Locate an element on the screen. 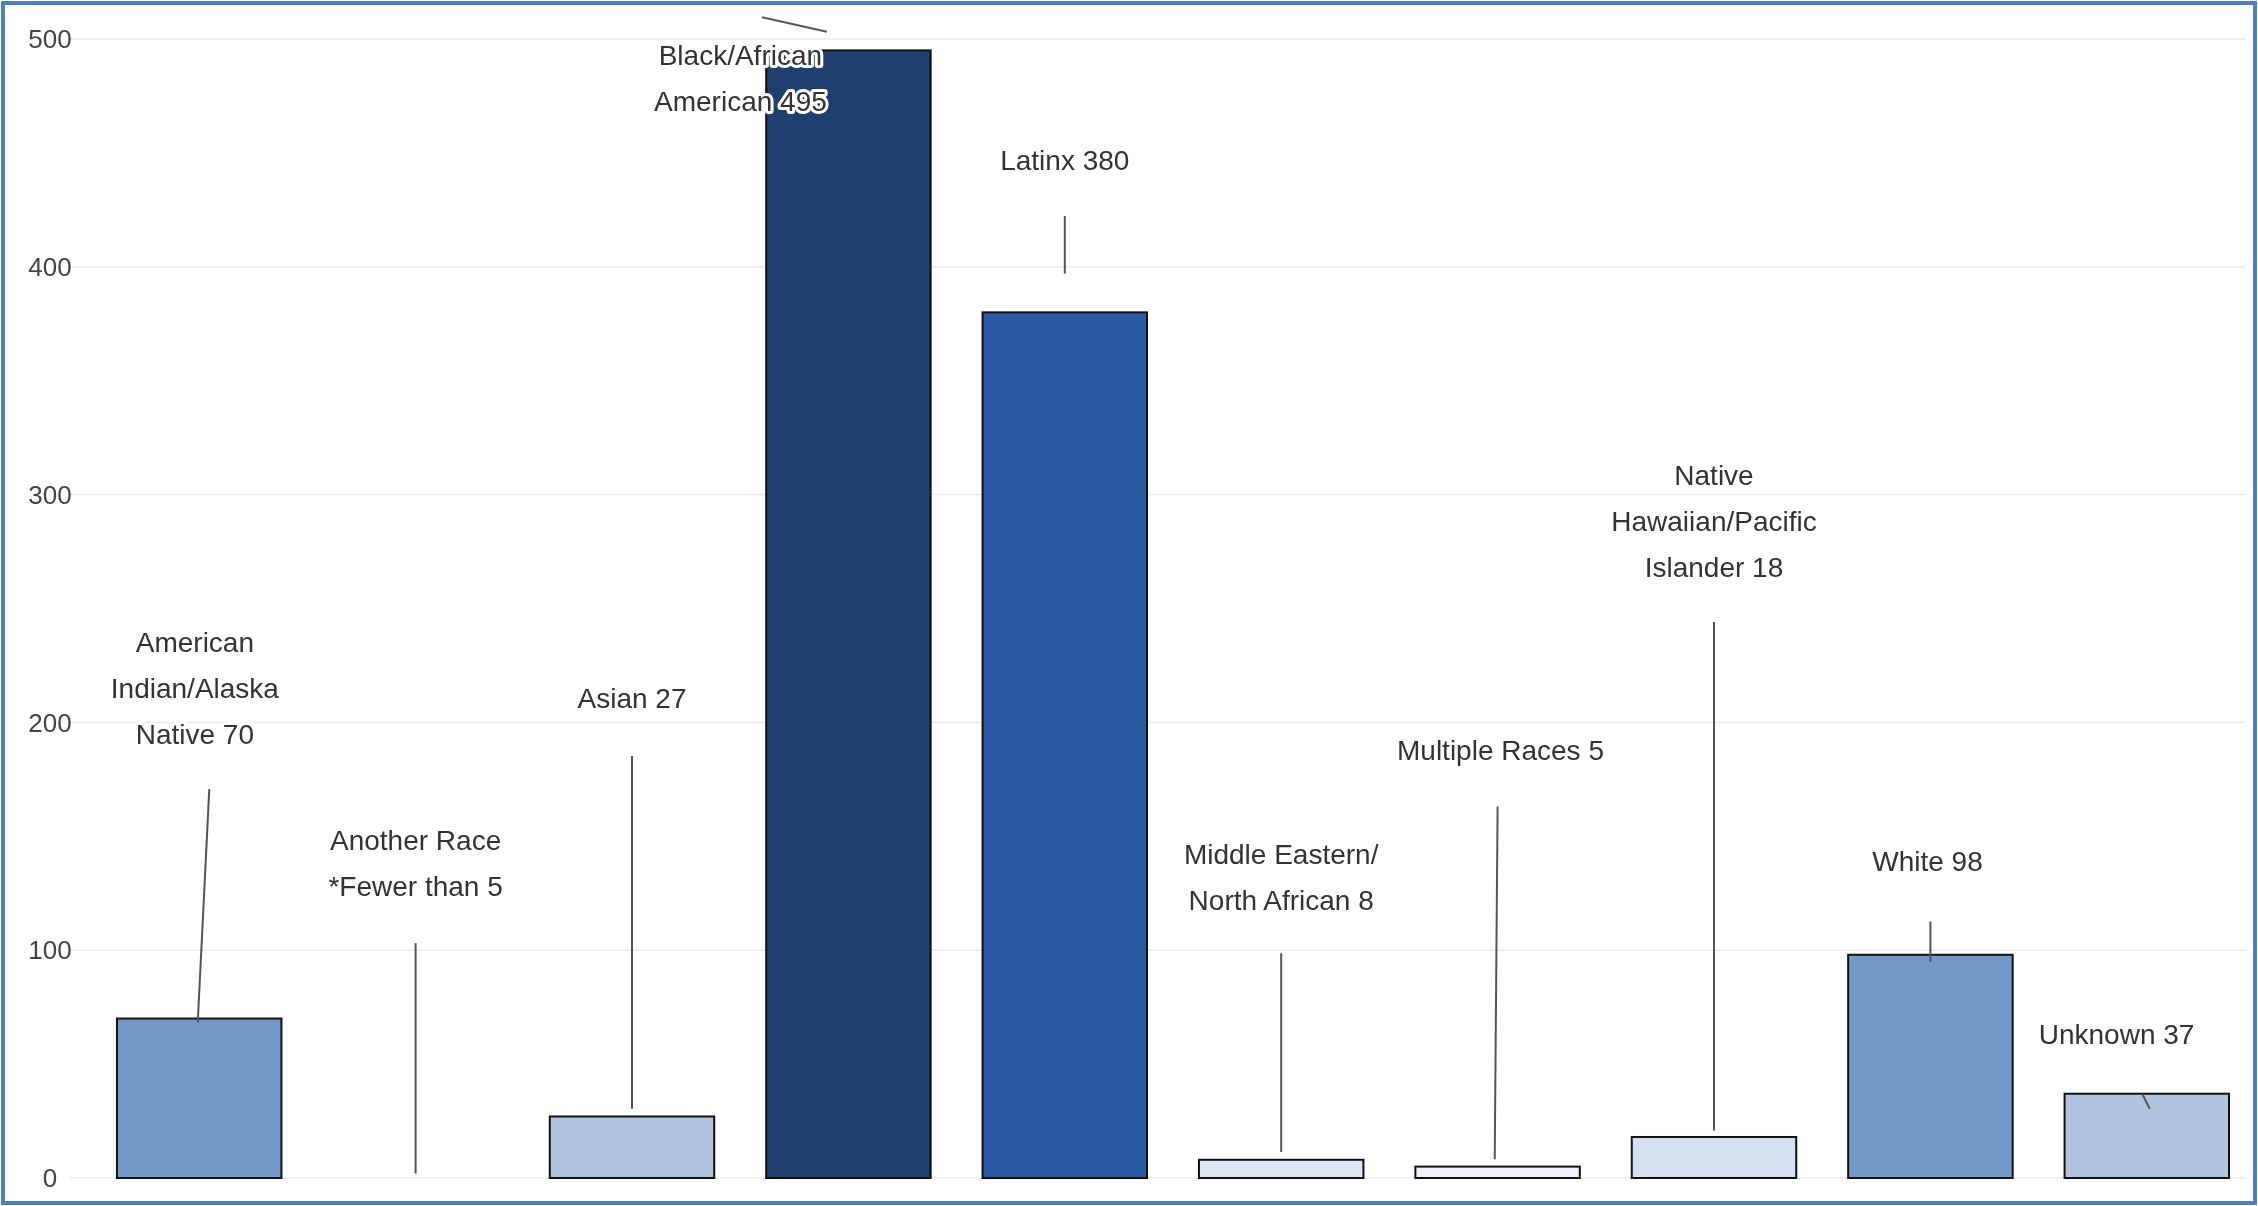  category-label: Unknown 37 is located at coordinates (2116, 1034).